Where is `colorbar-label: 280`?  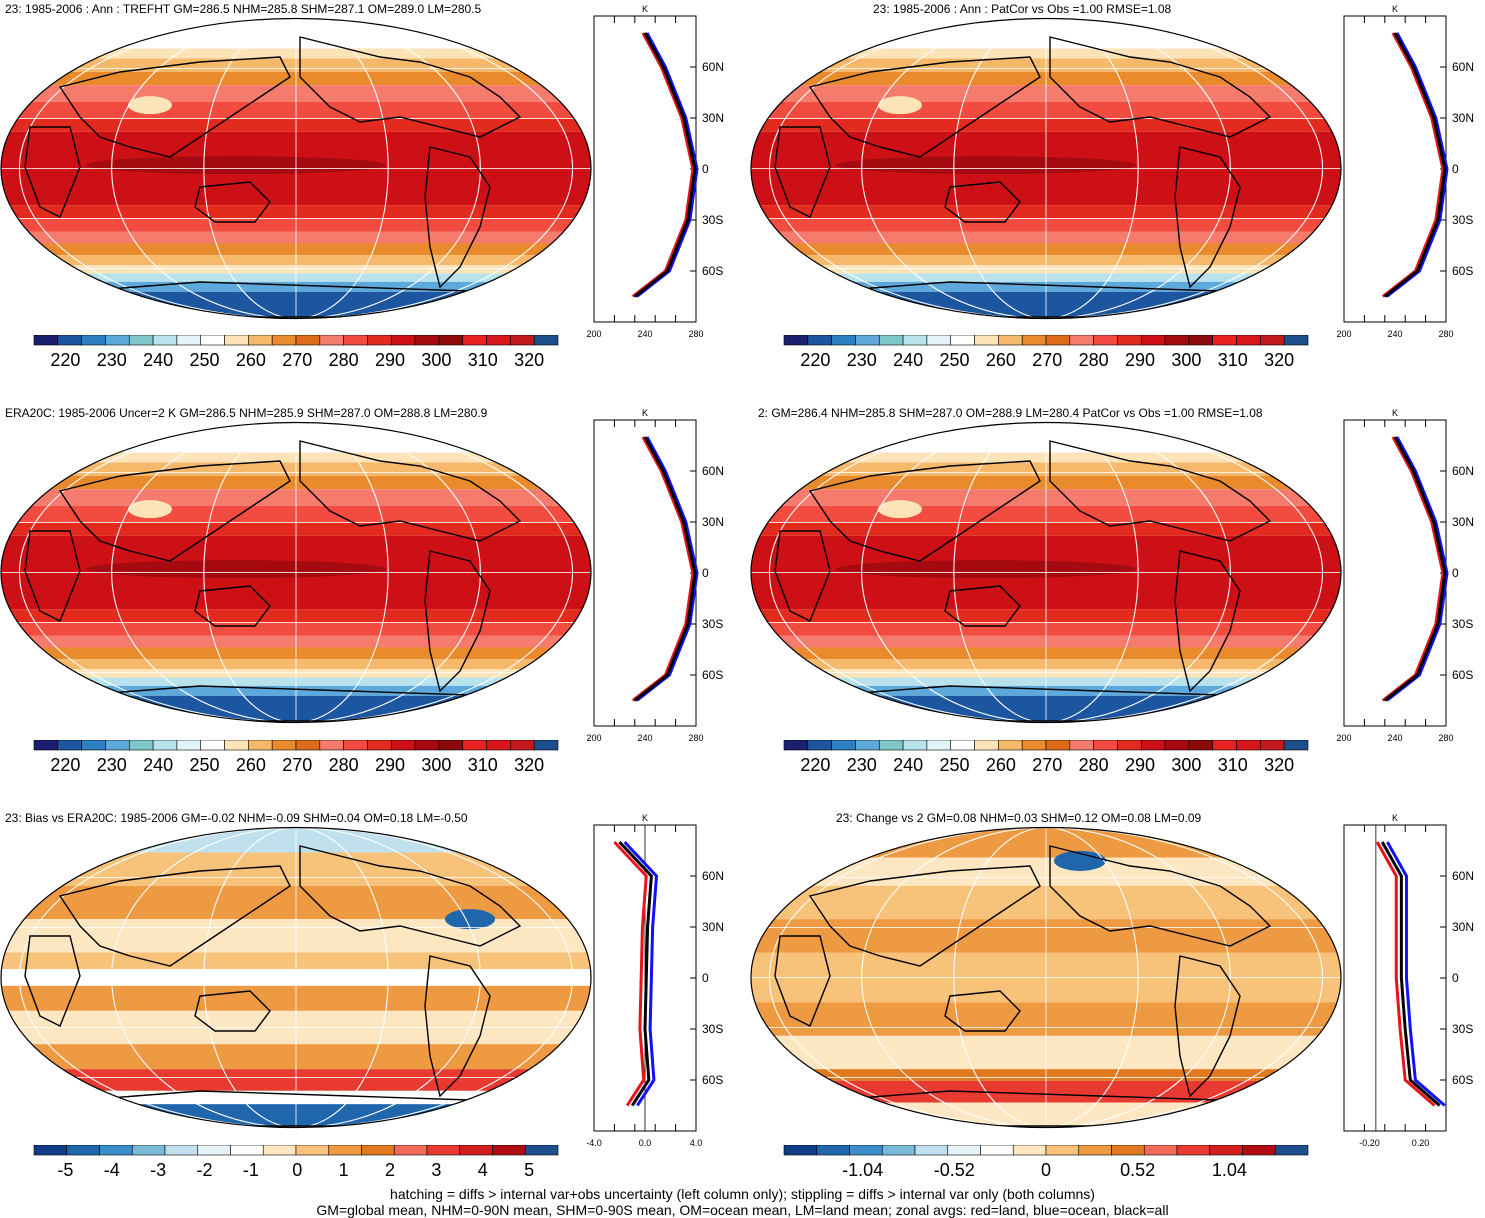 colorbar-label: 280 is located at coordinates (1094, 765).